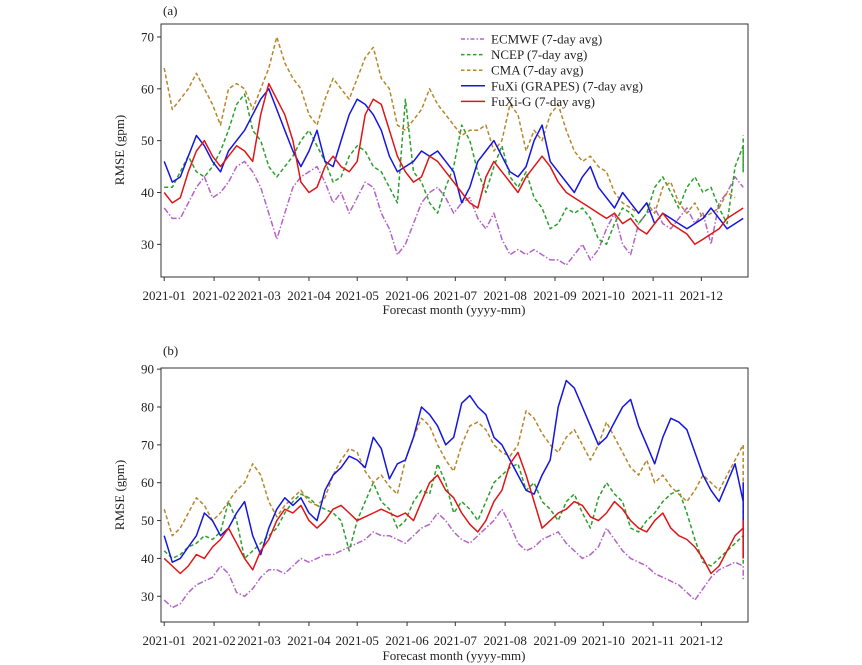 Image resolution: width=862 pixels, height=665 pixels. I want to click on series-line-fuxi-grapes-7-day-avg, so click(453, 159).